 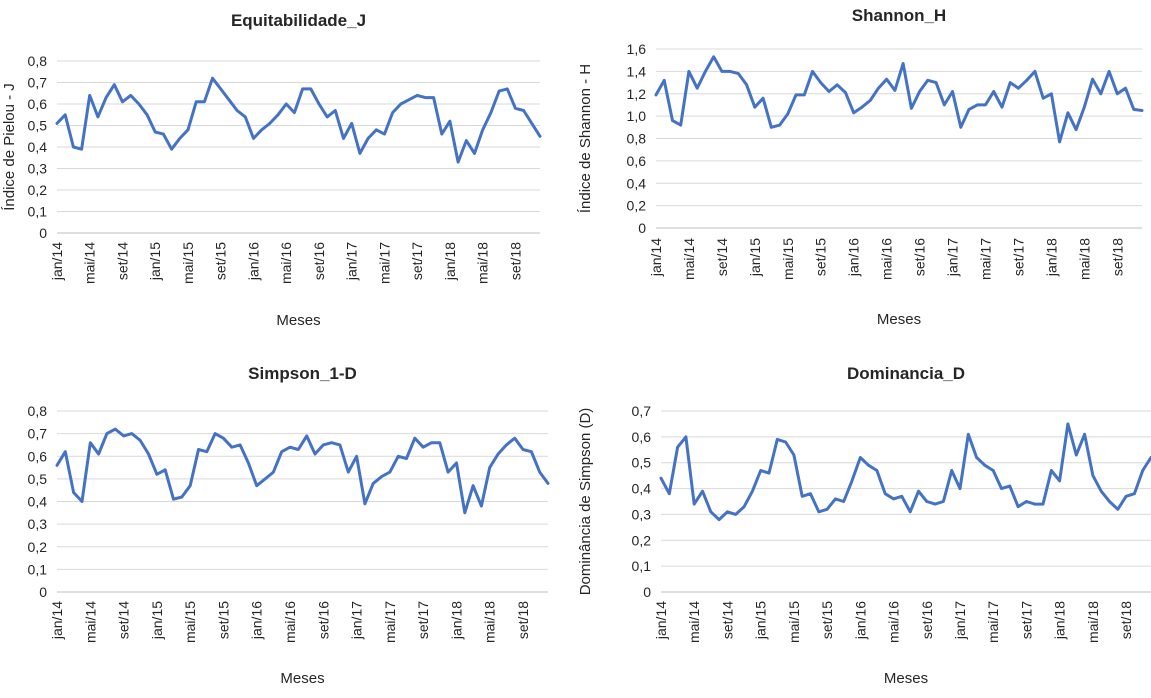 What do you see at coordinates (637, 139) in the screenshot?
I see `y-tick-label: 0,8` at bounding box center [637, 139].